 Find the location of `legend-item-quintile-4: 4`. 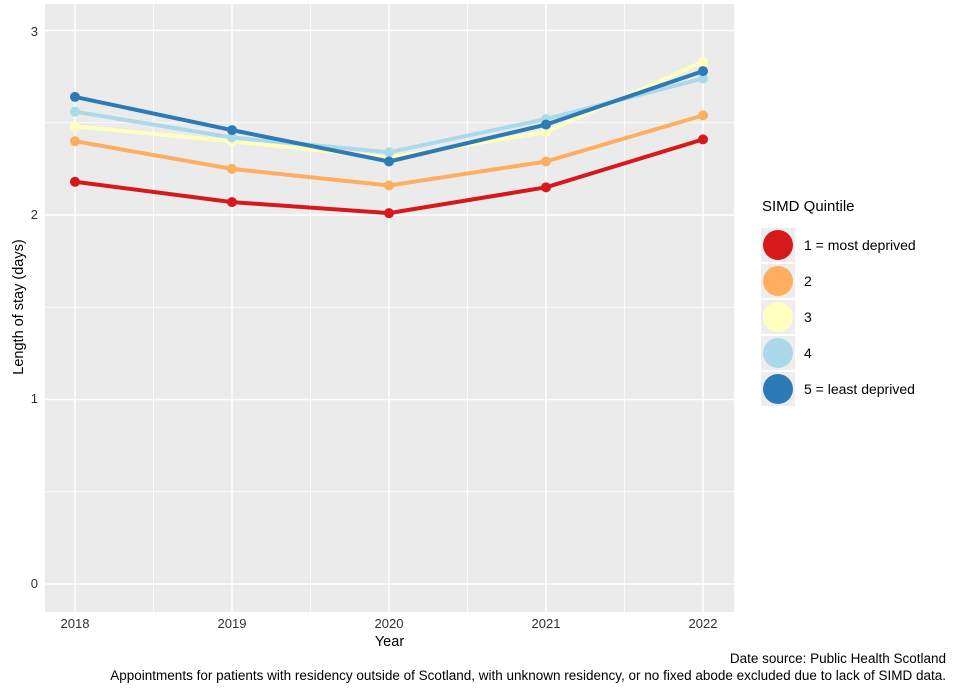

legend-item-quintile-4: 4 is located at coordinates (857, 353).